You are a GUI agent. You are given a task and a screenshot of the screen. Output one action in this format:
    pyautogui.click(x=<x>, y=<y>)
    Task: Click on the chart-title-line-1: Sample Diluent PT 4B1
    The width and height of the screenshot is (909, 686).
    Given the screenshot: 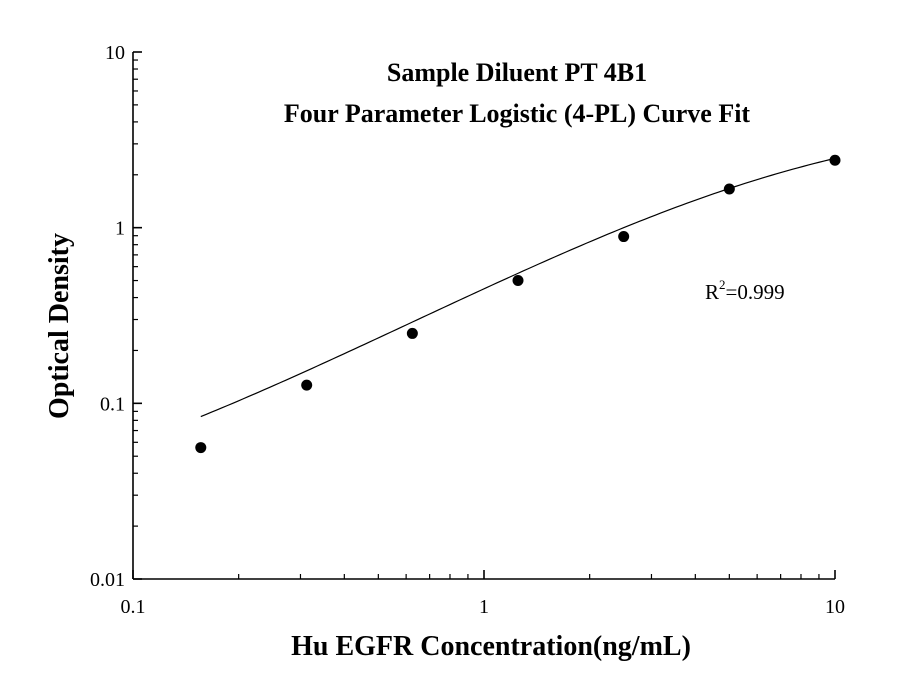 What is the action you would take?
    pyautogui.click(x=517, y=72)
    